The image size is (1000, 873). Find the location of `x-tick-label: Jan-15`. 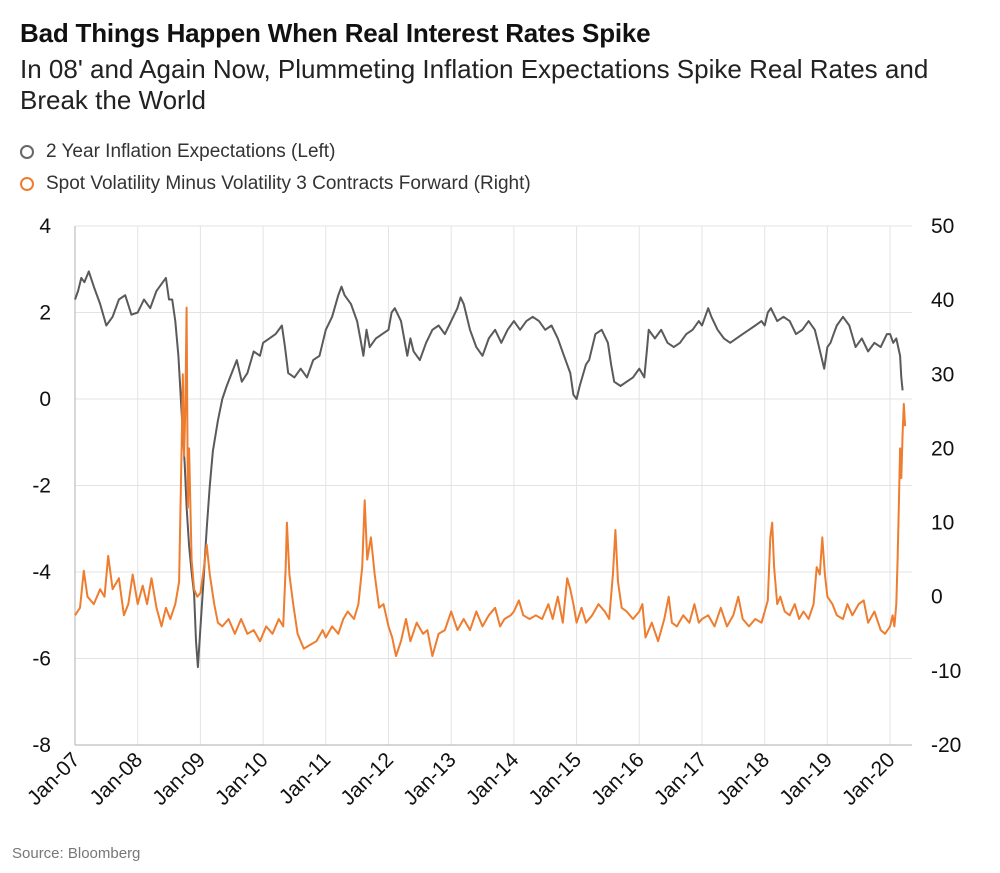

x-tick-label: Jan-15 is located at coordinates (555, 779).